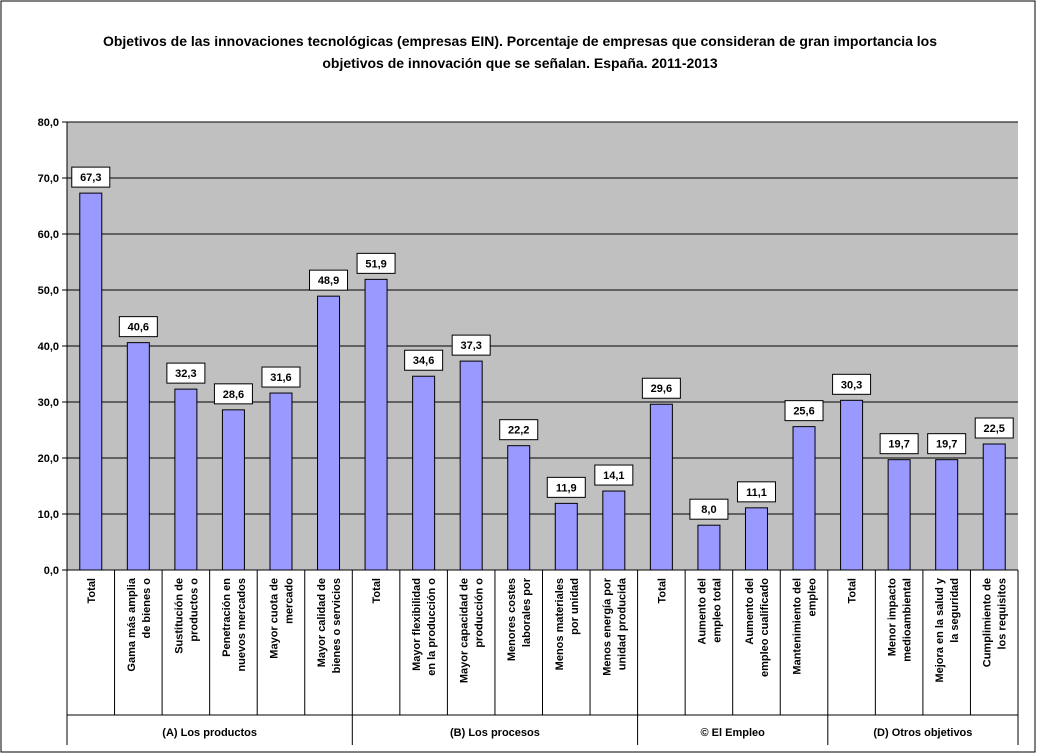 The width and height of the screenshot is (1038, 755). I want to click on x-tick-label: Menos materiales, so click(560, 624).